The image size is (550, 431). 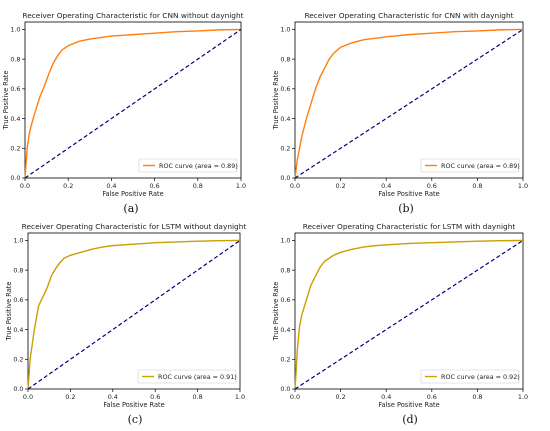 What do you see at coordinates (480, 377) in the screenshot?
I see `legend-entry: ROC curve (area = 0.92)` at bounding box center [480, 377].